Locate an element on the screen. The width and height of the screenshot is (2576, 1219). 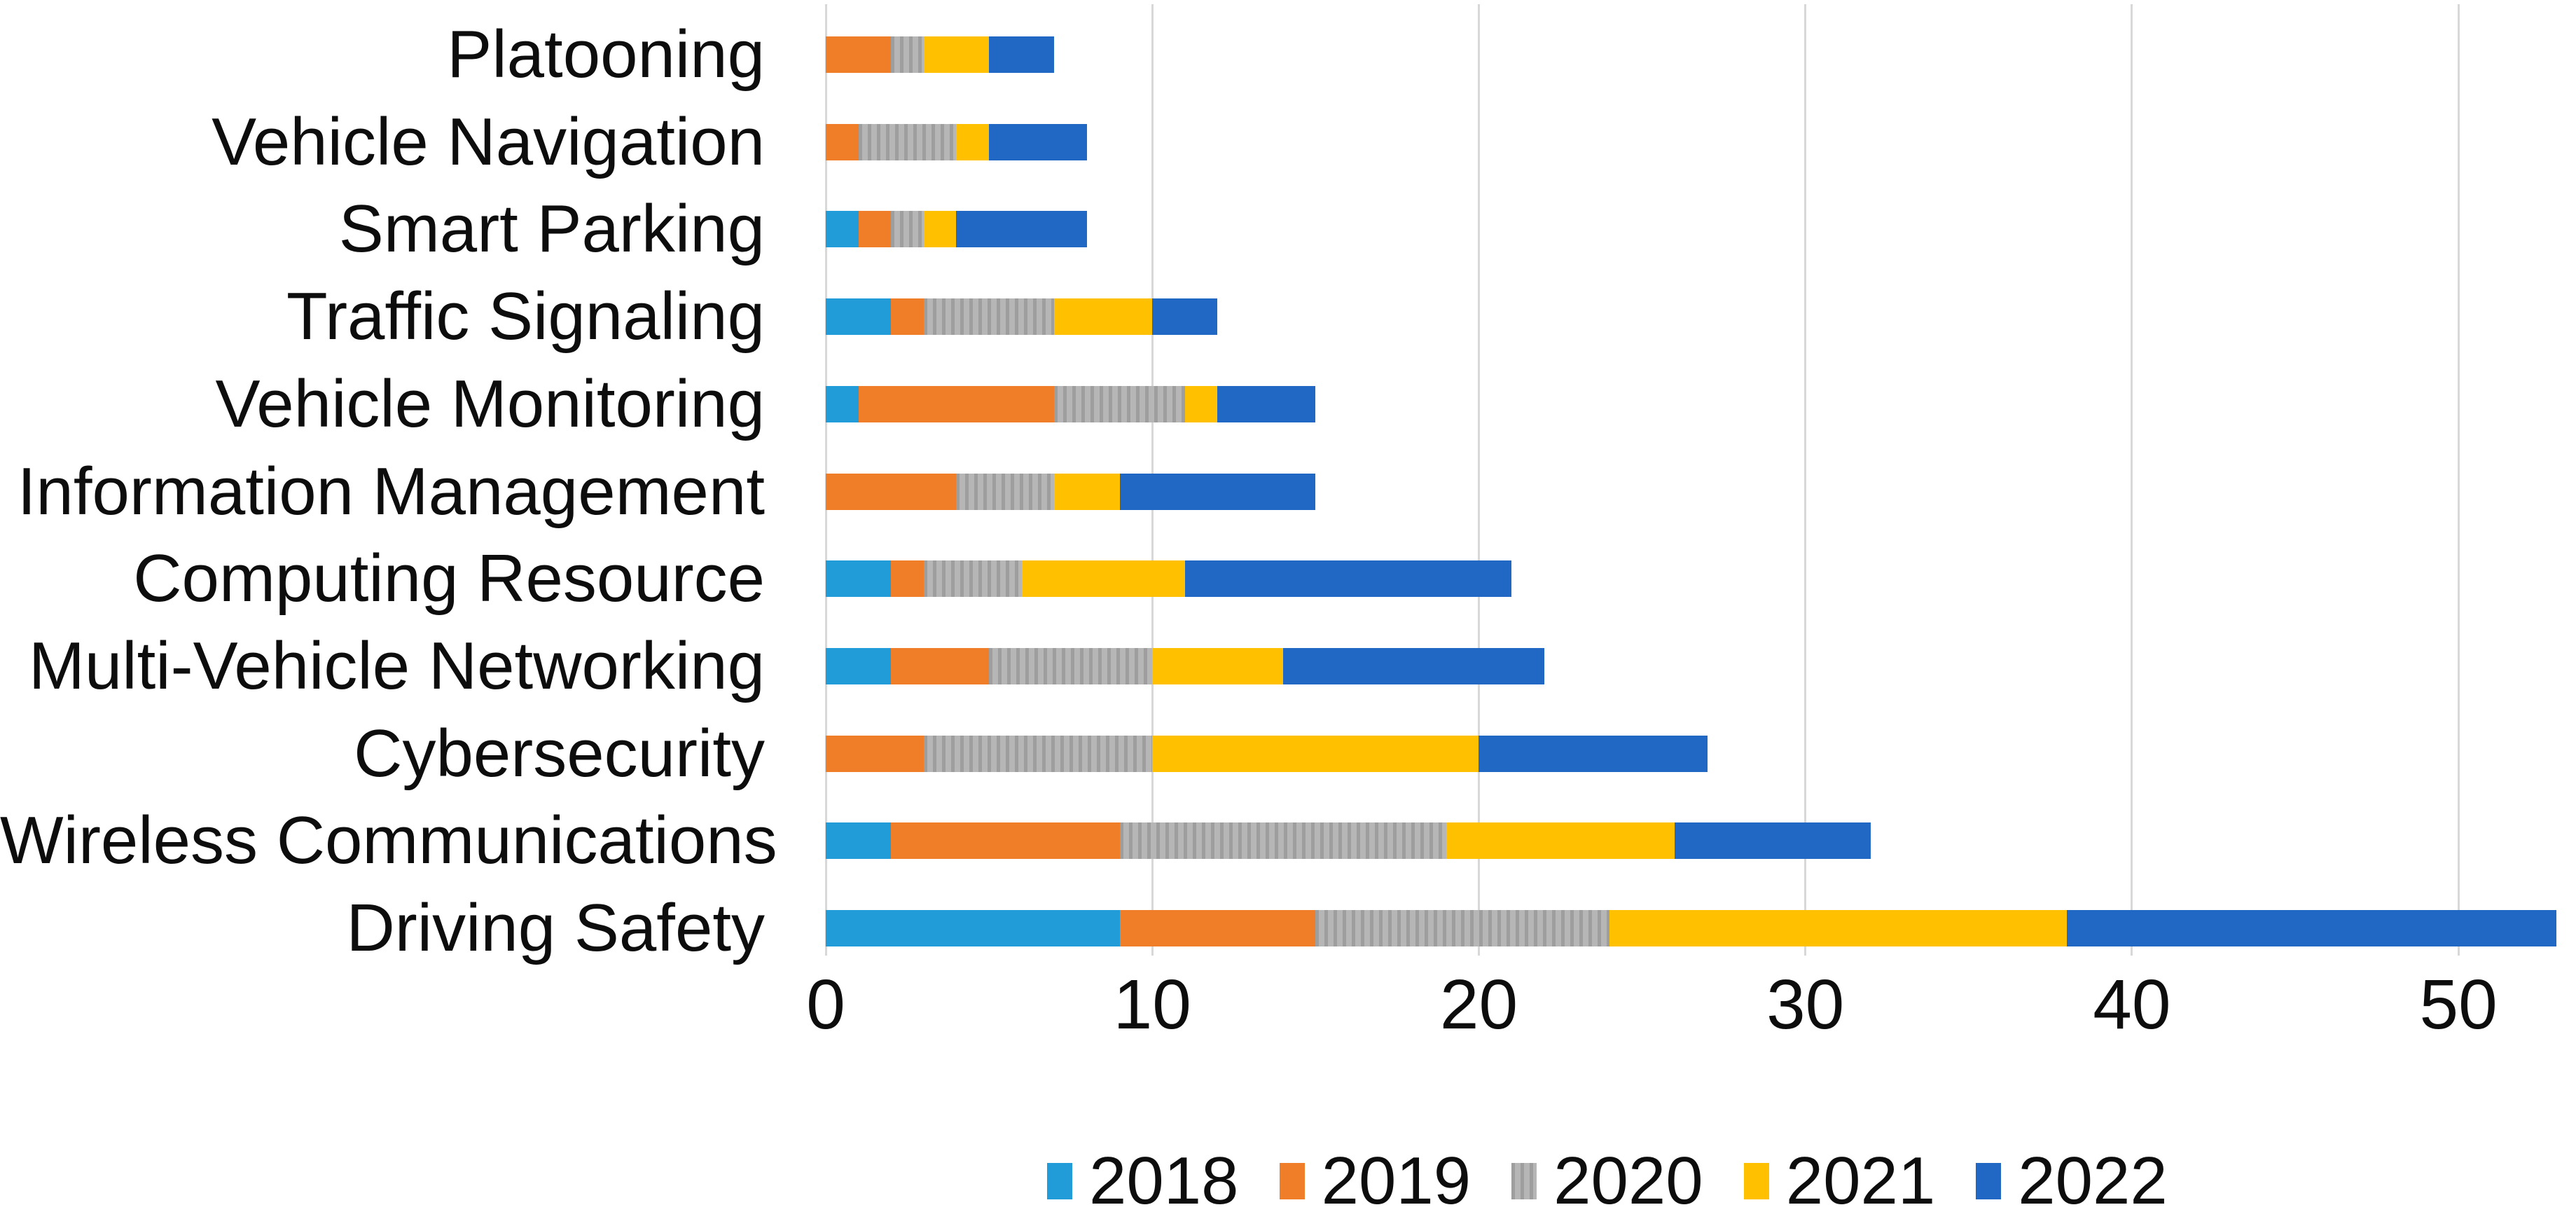
category-label: Wireless Communications is located at coordinates (388, 841).